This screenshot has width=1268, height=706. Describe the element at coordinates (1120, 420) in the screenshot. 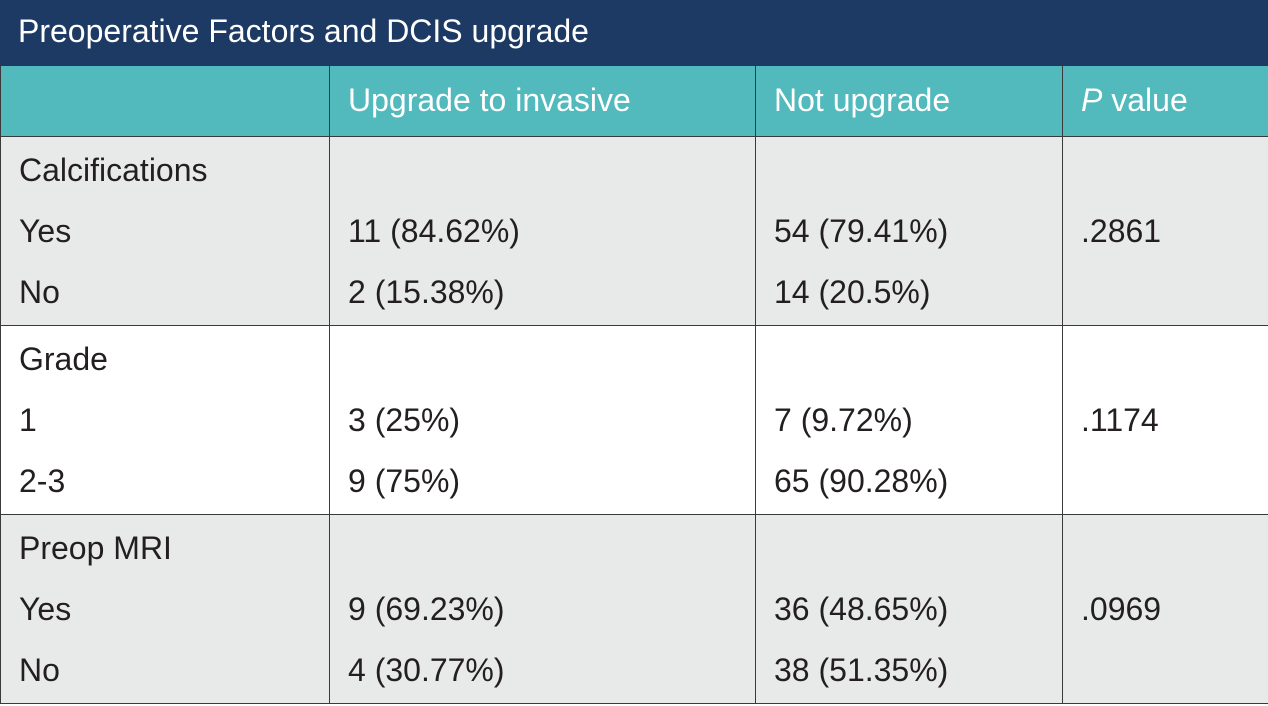

I see `p-value: .1174` at that location.